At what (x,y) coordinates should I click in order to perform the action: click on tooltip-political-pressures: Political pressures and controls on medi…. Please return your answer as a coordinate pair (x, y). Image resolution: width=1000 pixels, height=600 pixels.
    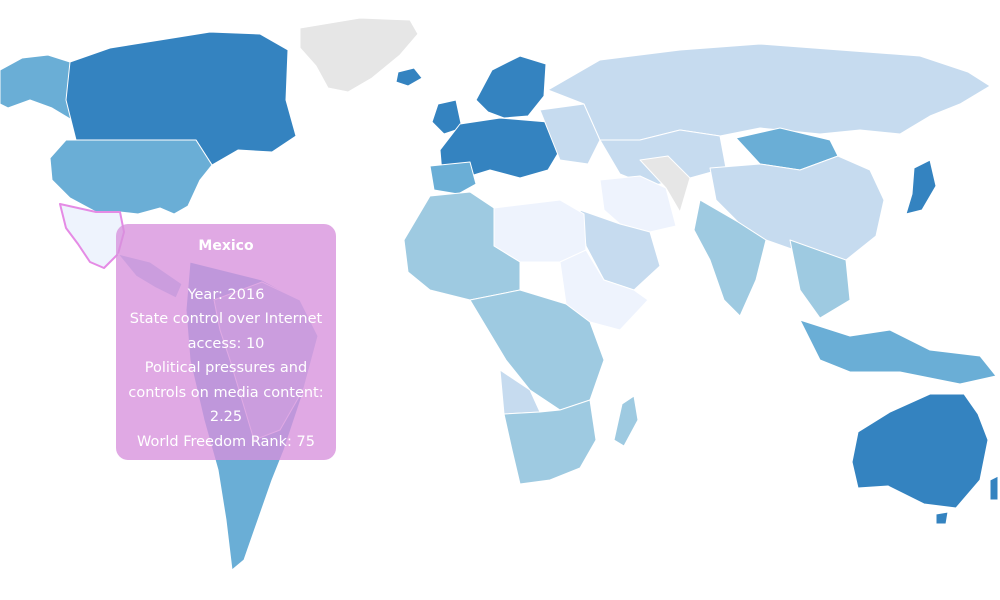
    Looking at the image, I should click on (226, 392).